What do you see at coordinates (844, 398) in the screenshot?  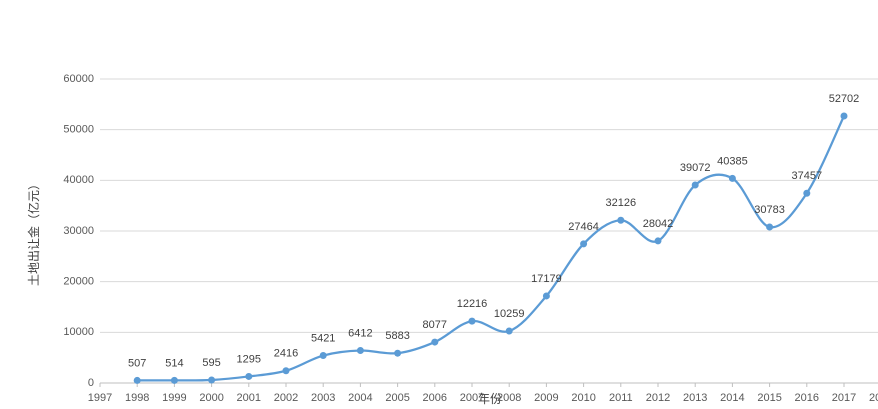 I see `x-tick-label: 2017` at bounding box center [844, 398].